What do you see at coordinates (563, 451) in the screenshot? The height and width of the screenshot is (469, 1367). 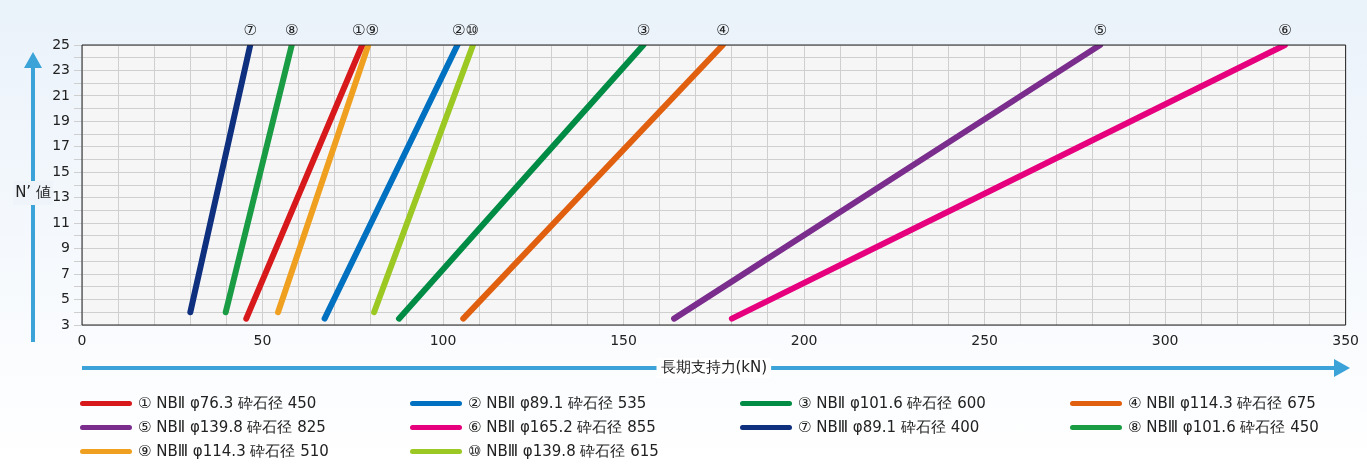 I see `legend-label: ⑩ NBⅢ φ139.8 砕石径 615` at bounding box center [563, 451].